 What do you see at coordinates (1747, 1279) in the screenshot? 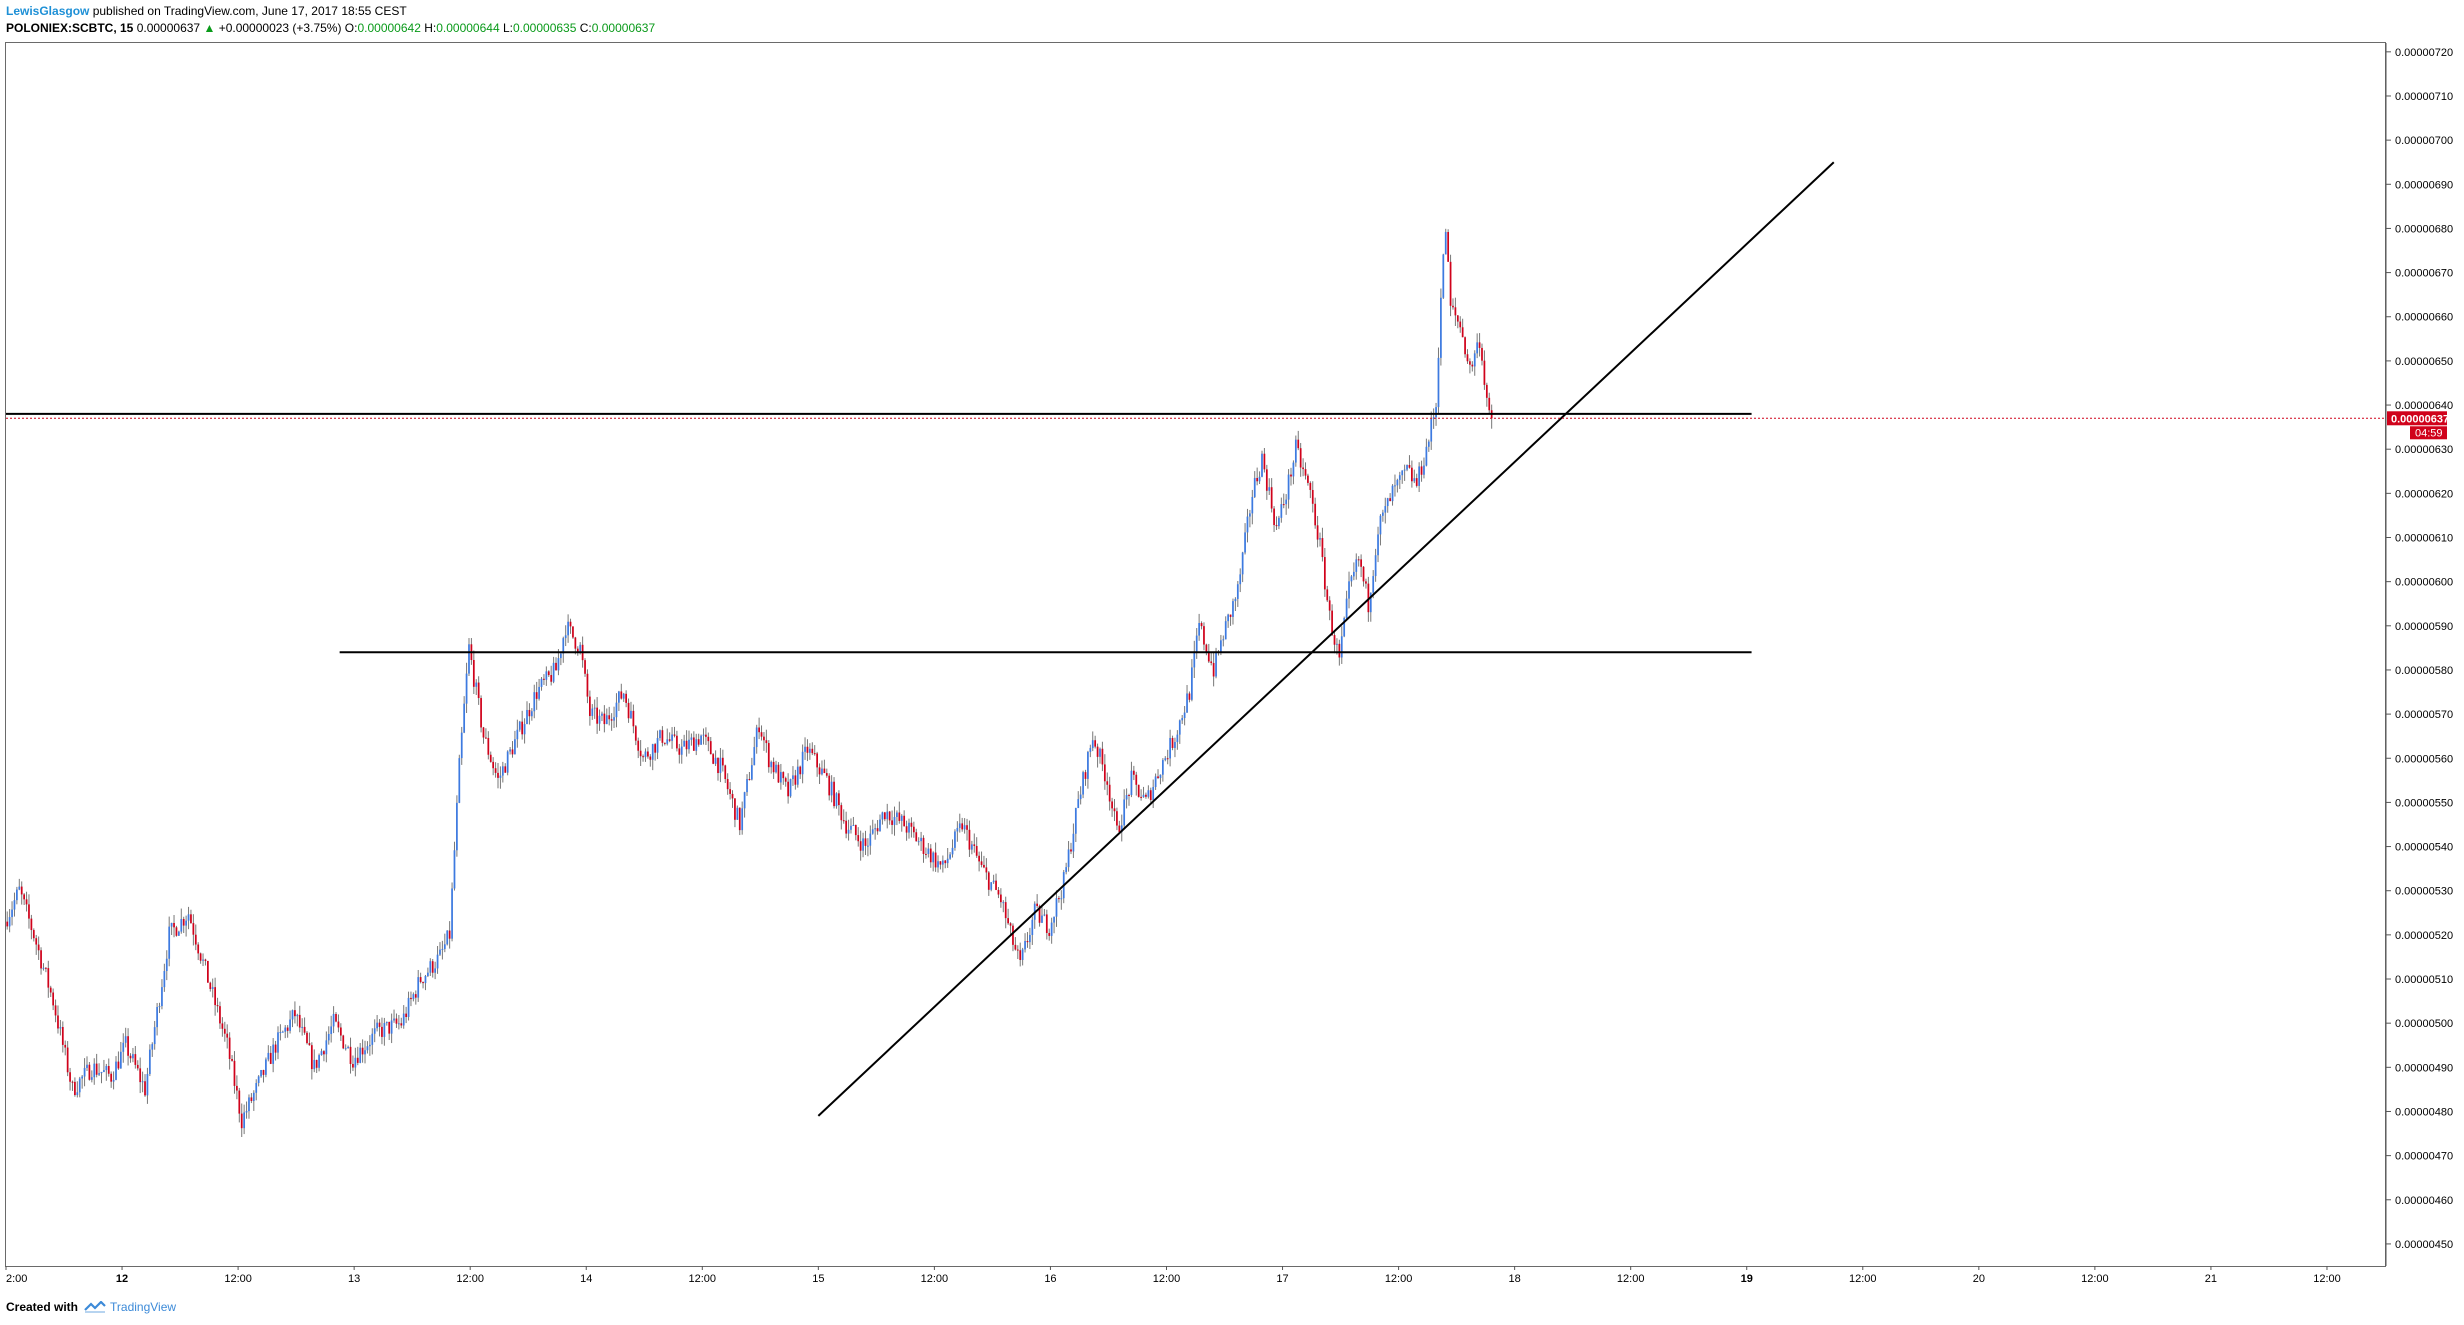
I see `time-tick-label: 19` at bounding box center [1747, 1279].